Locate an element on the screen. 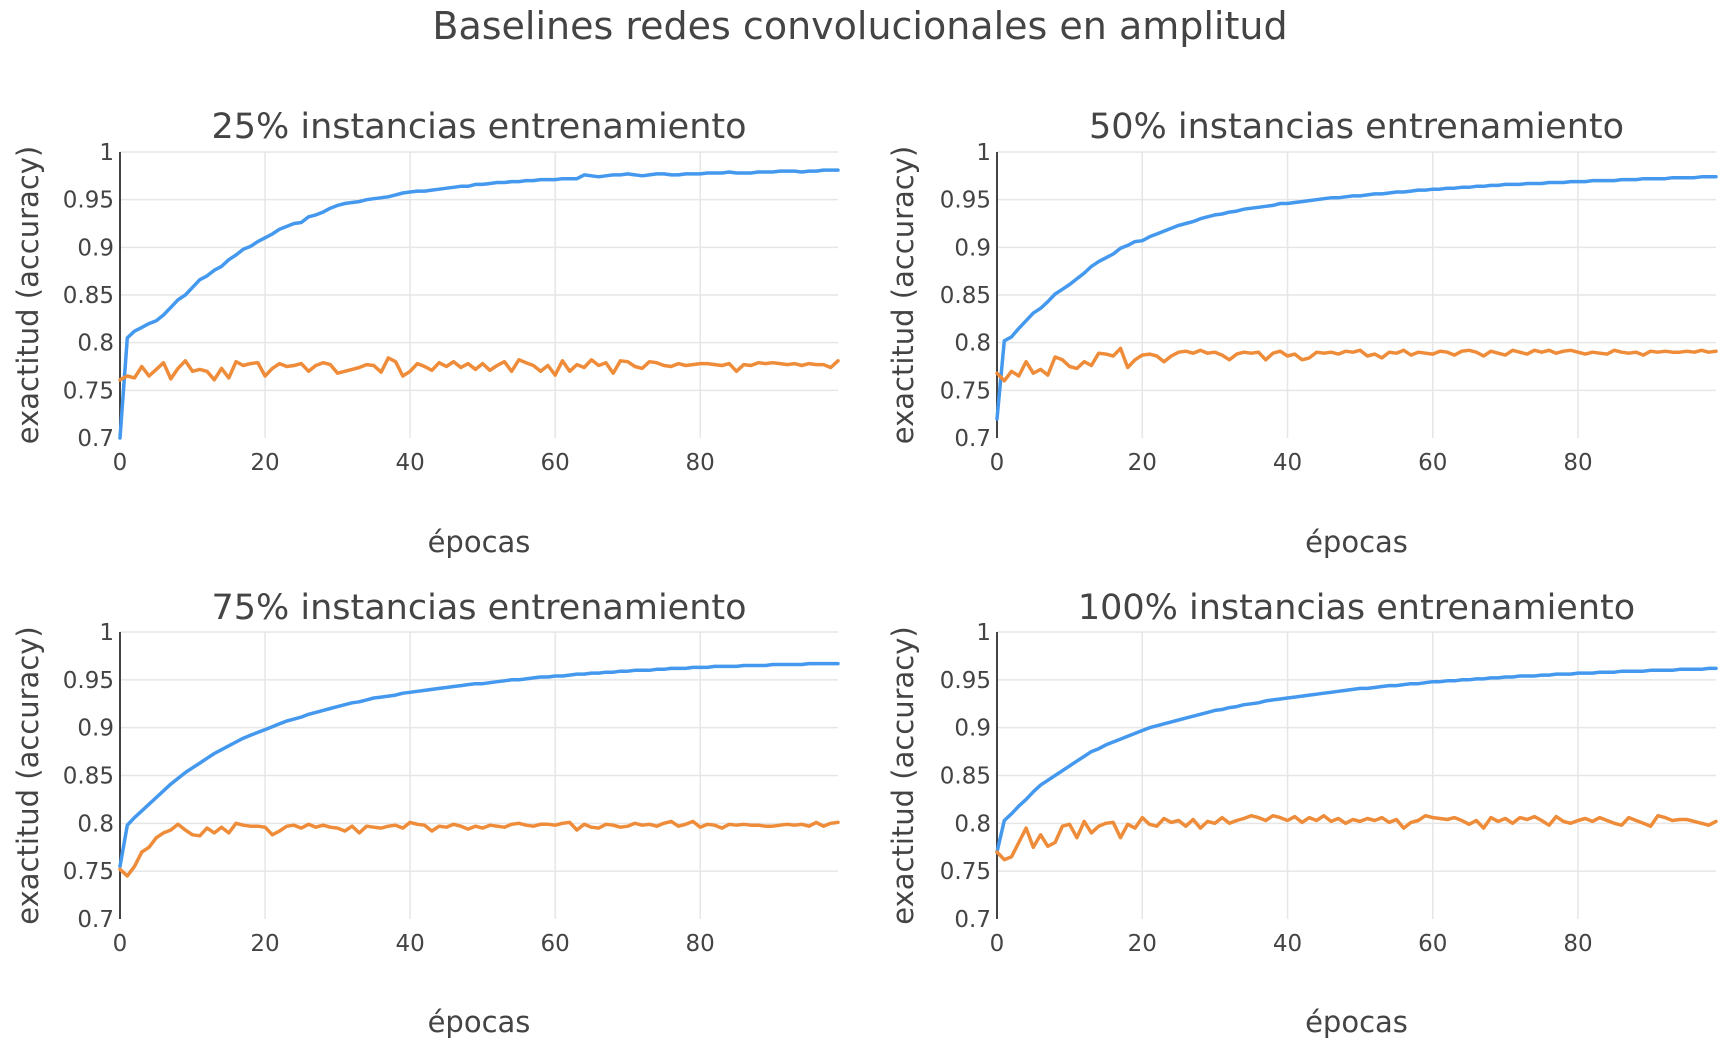 The width and height of the screenshot is (1720, 1042). subplot-title: 50% instancias entrenamiento is located at coordinates (1356, 127).